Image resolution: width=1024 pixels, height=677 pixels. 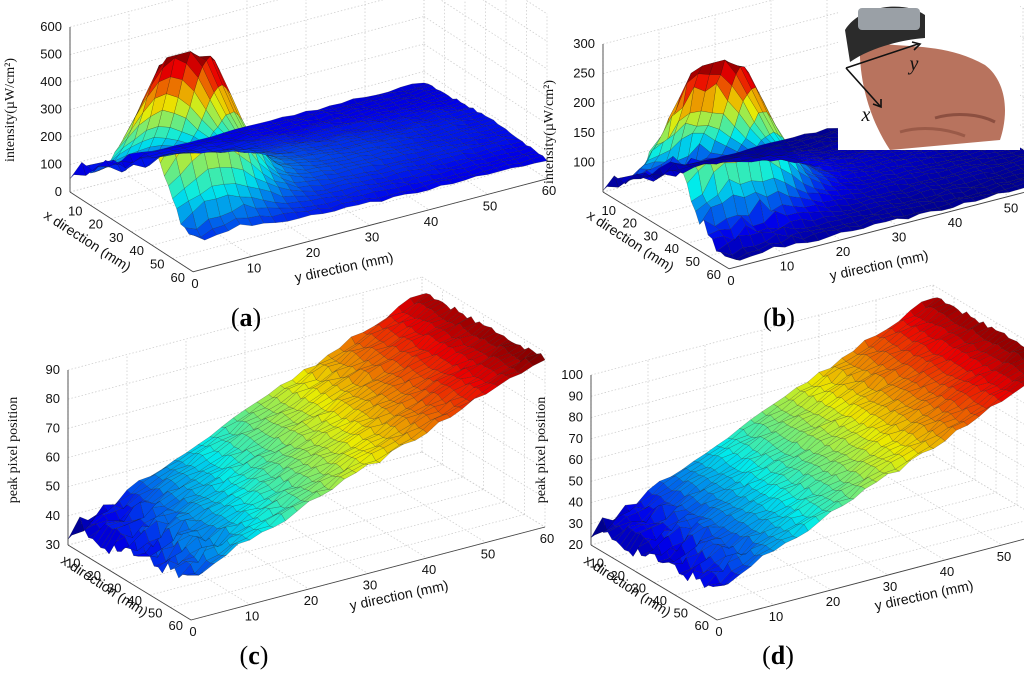 I want to click on inset-y-label: y, so click(x=913, y=64).